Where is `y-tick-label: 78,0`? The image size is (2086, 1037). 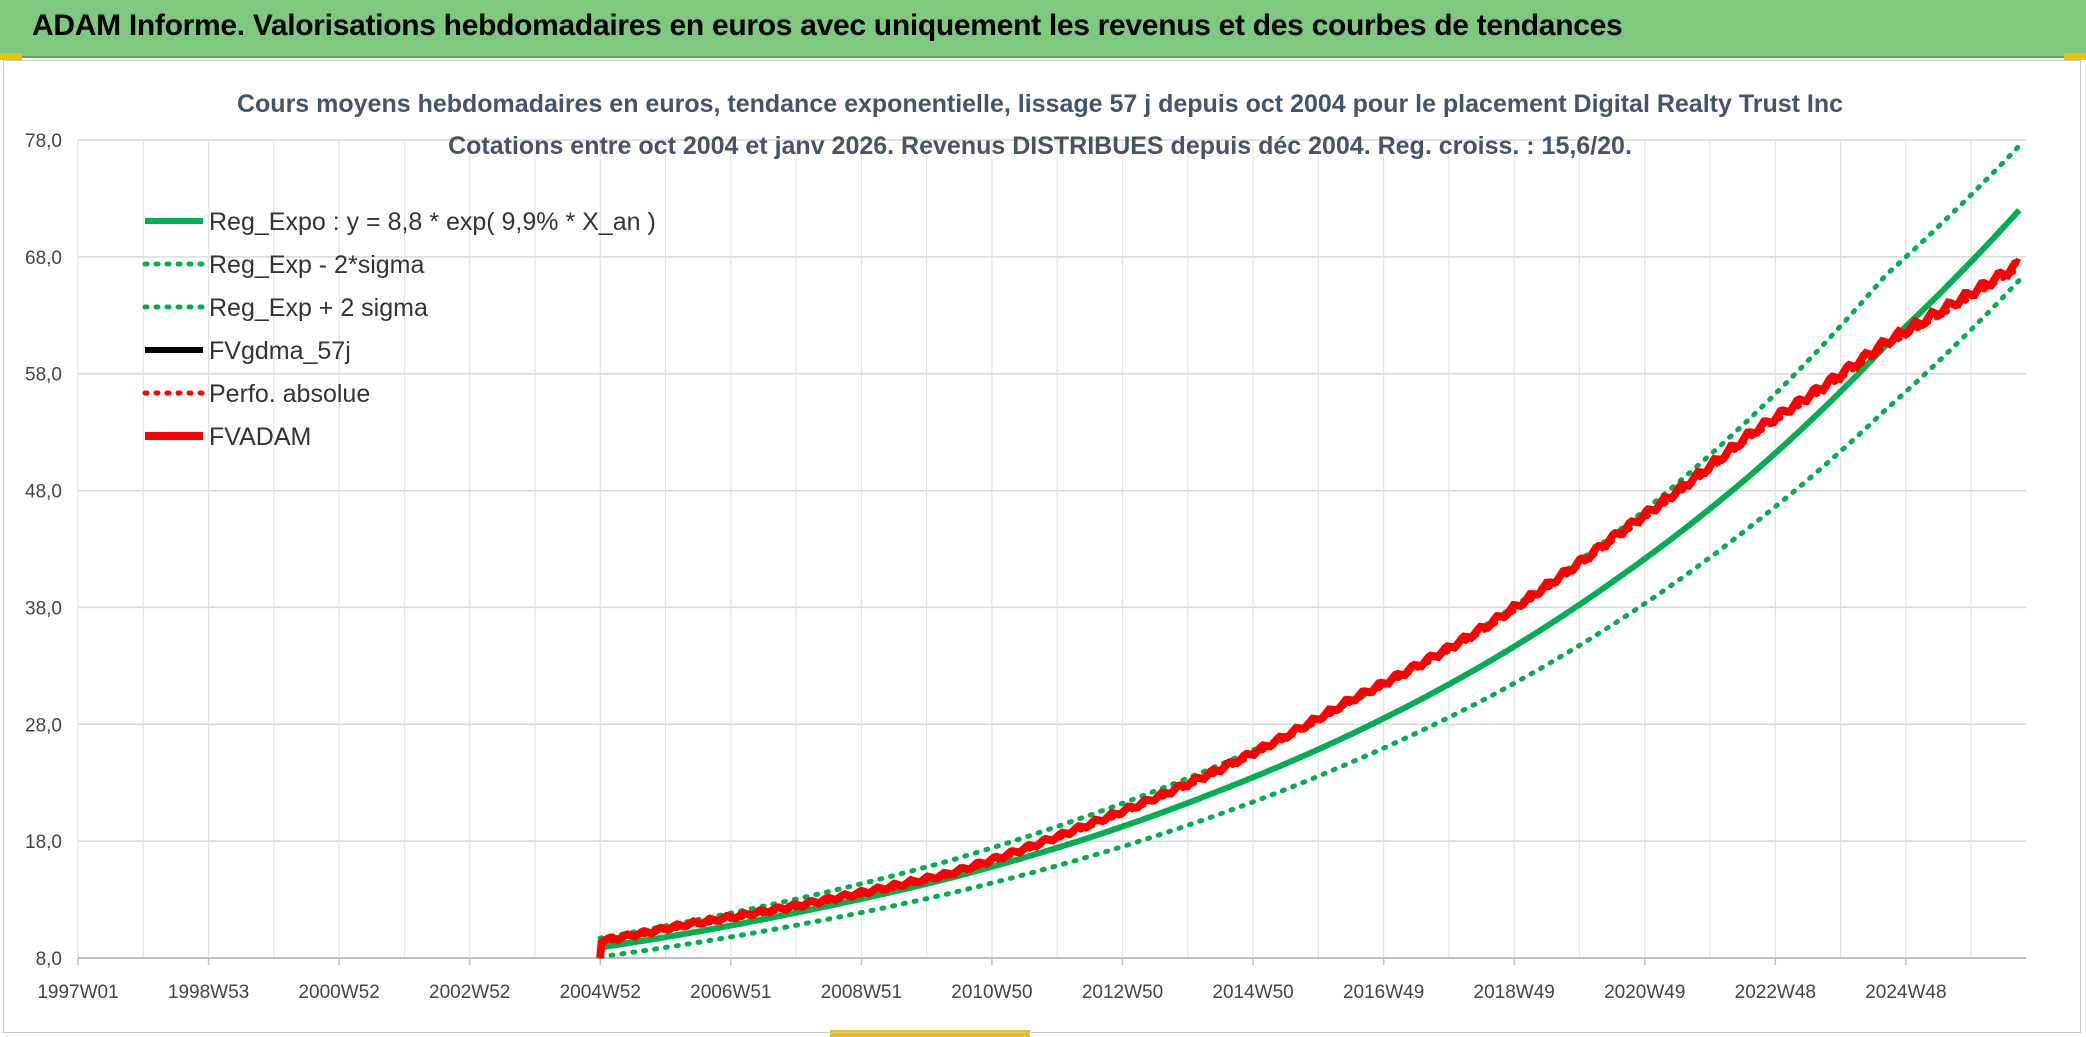
y-tick-label: 78,0 is located at coordinates (43, 141).